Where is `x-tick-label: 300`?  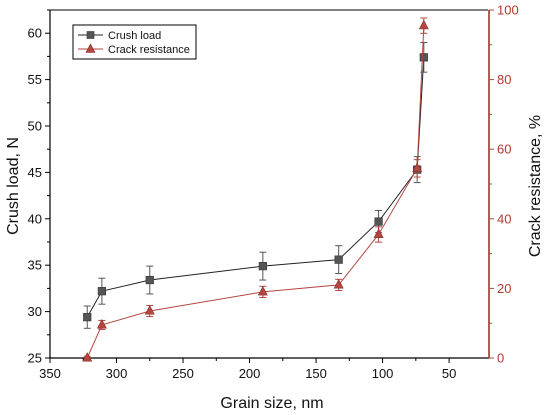 x-tick-label: 300 is located at coordinates (117, 373).